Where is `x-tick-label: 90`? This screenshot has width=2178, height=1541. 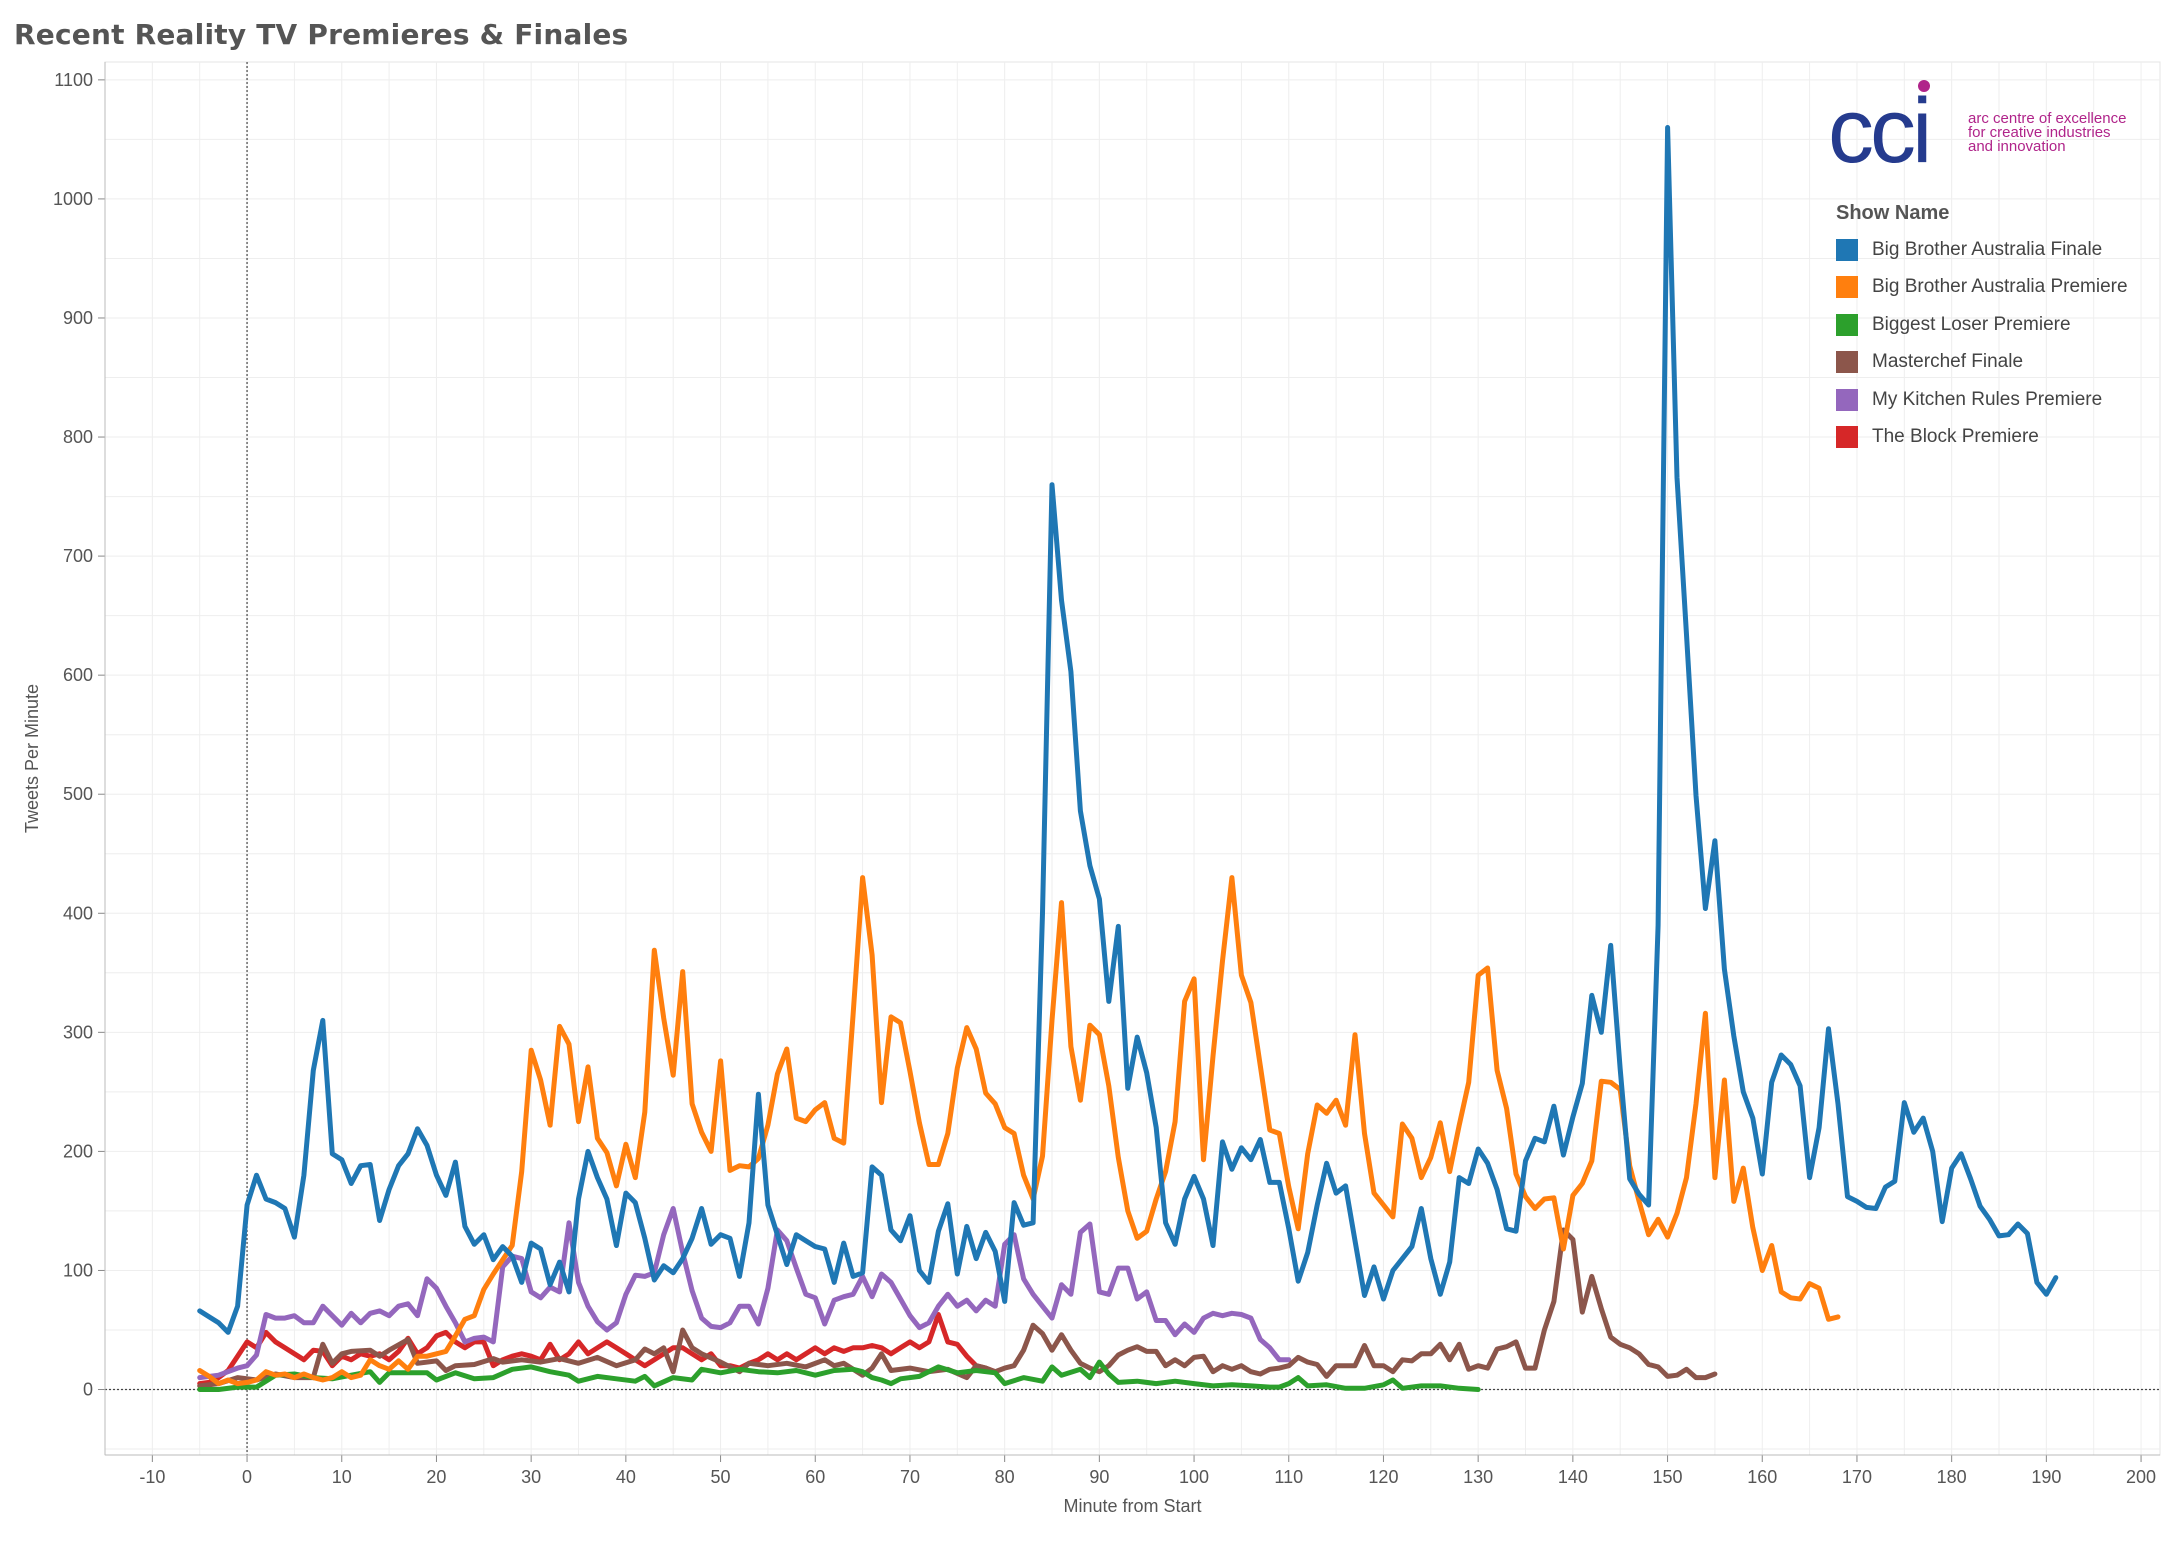
x-tick-label: 90 is located at coordinates (1099, 1477).